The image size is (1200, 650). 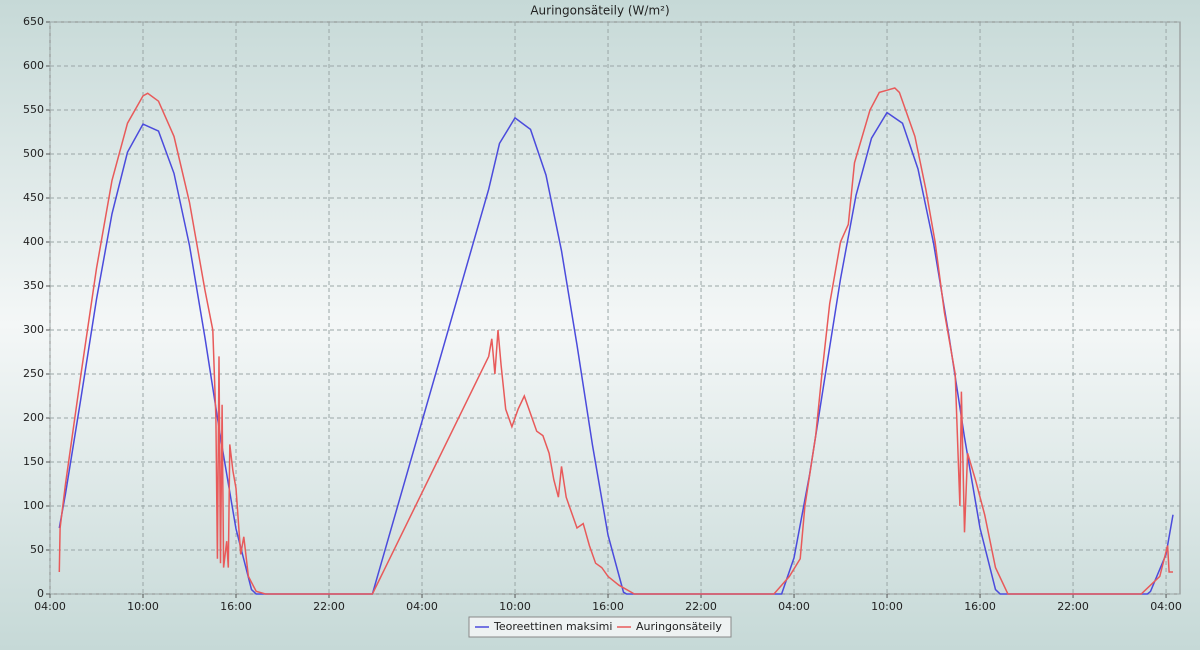 What do you see at coordinates (33, 21) in the screenshot?
I see `y-tick-label: 650` at bounding box center [33, 21].